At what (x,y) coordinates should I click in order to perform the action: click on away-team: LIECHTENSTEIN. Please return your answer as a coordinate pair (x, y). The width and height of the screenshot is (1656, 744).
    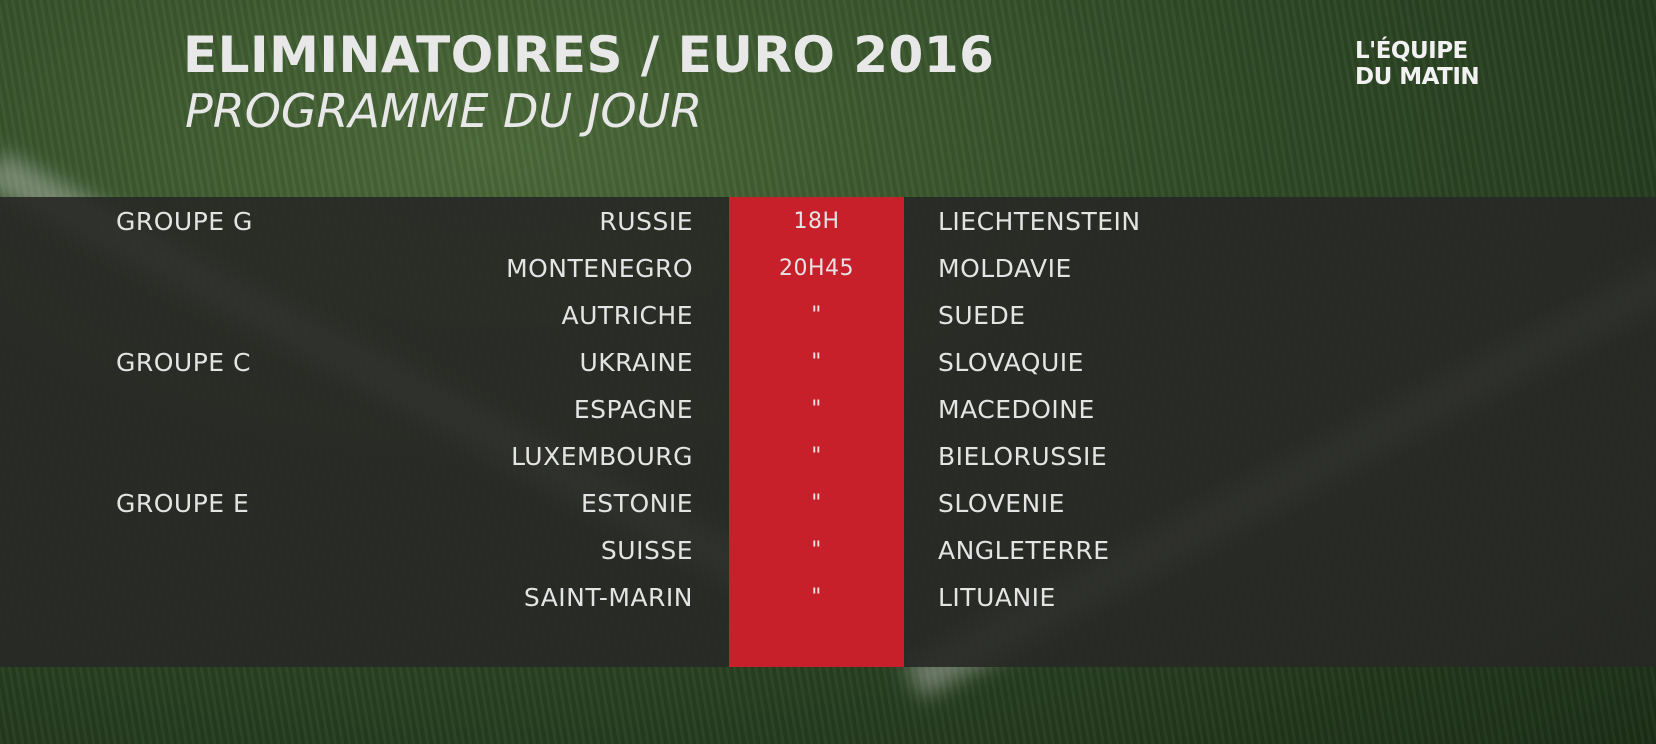
    Looking at the image, I should click on (1039, 221).